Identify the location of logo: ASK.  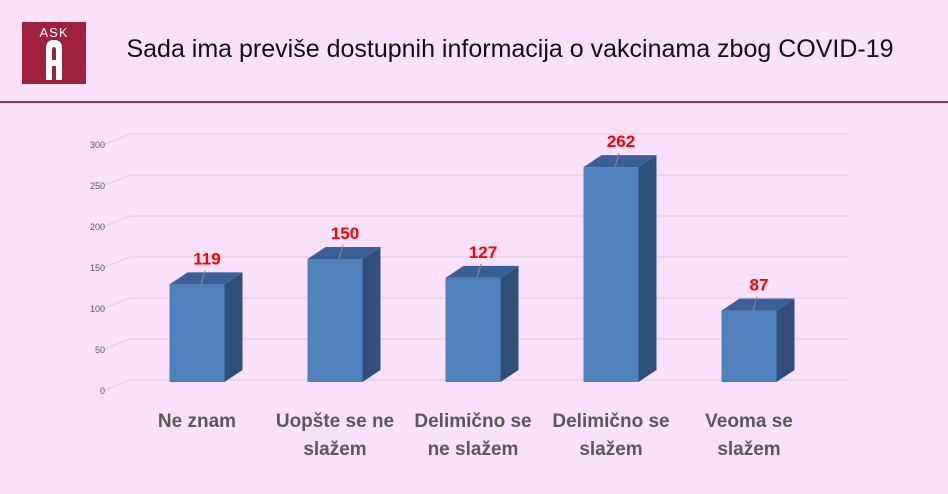
(54, 53).